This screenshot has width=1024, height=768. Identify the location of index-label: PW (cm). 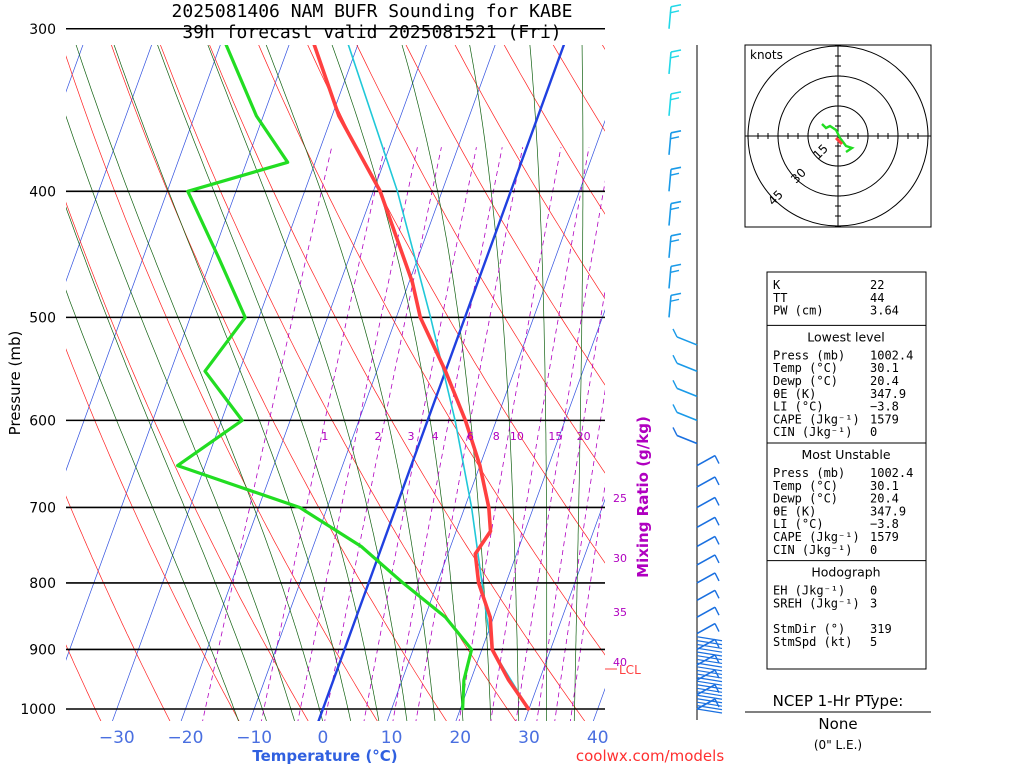
(798, 311).